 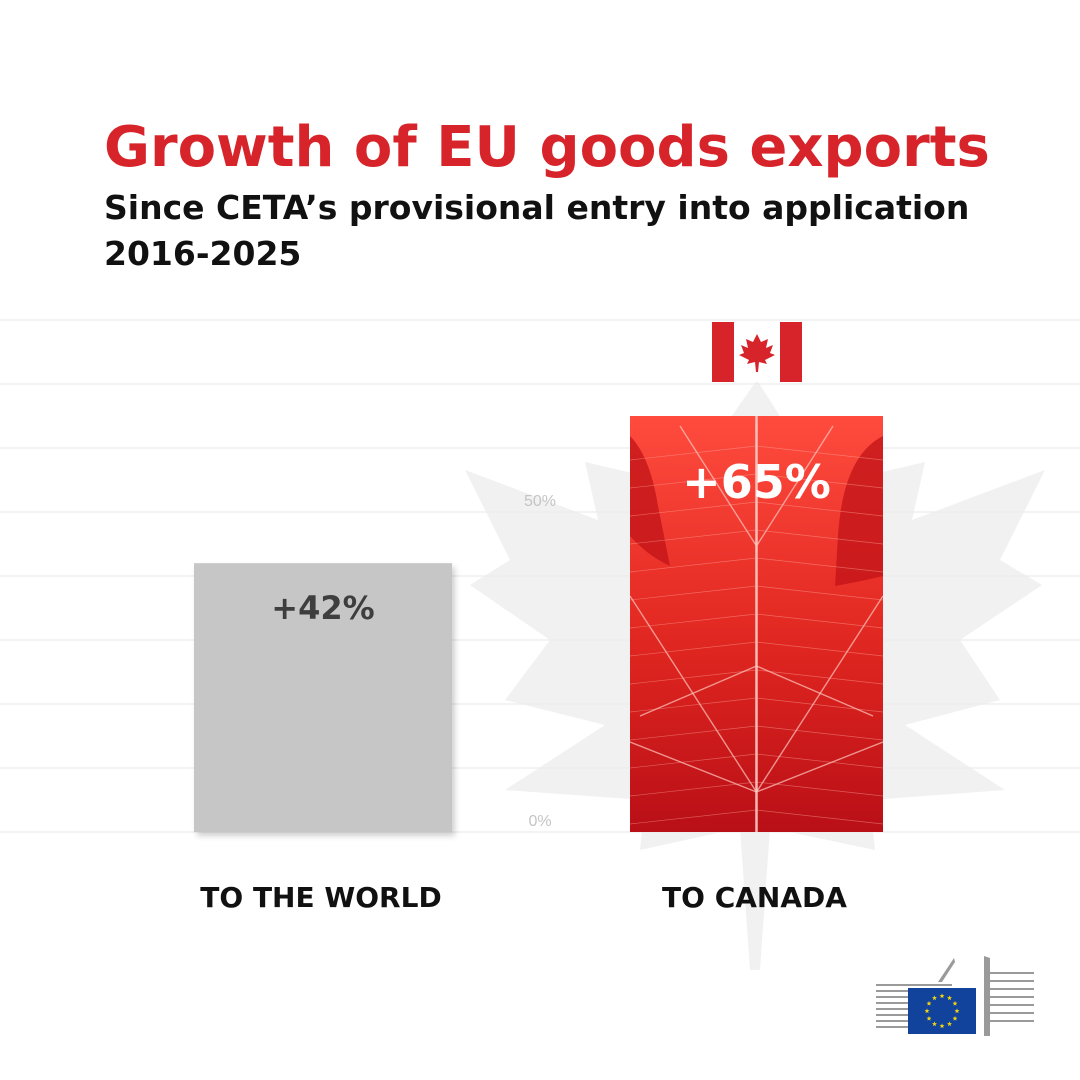 I want to click on category-label: TO CANADA, so click(x=754, y=897).